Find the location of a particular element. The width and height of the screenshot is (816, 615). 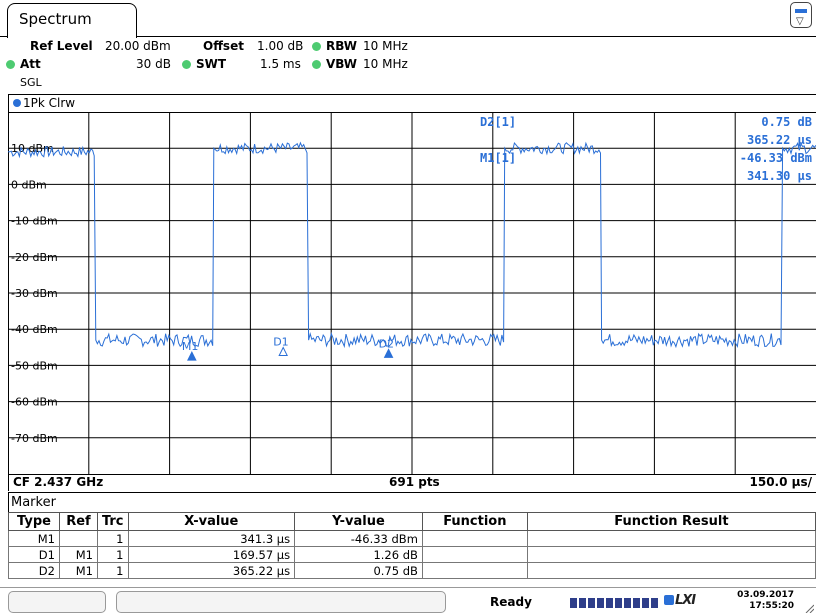

marker-title-text: Marker is located at coordinates (33, 502).